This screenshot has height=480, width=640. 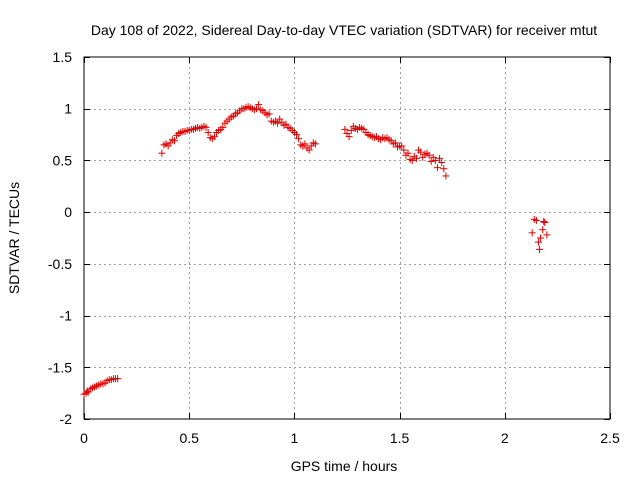 What do you see at coordinates (344, 466) in the screenshot?
I see `x-axis-label: GPS time / hours` at bounding box center [344, 466].